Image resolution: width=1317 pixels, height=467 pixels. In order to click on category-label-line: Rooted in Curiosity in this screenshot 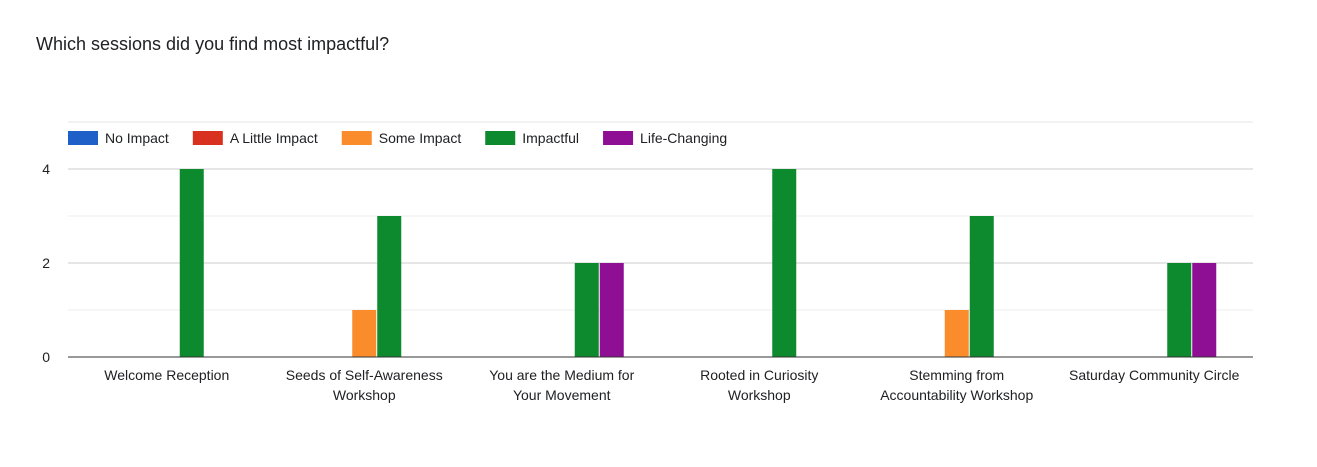, I will do `click(759, 375)`.